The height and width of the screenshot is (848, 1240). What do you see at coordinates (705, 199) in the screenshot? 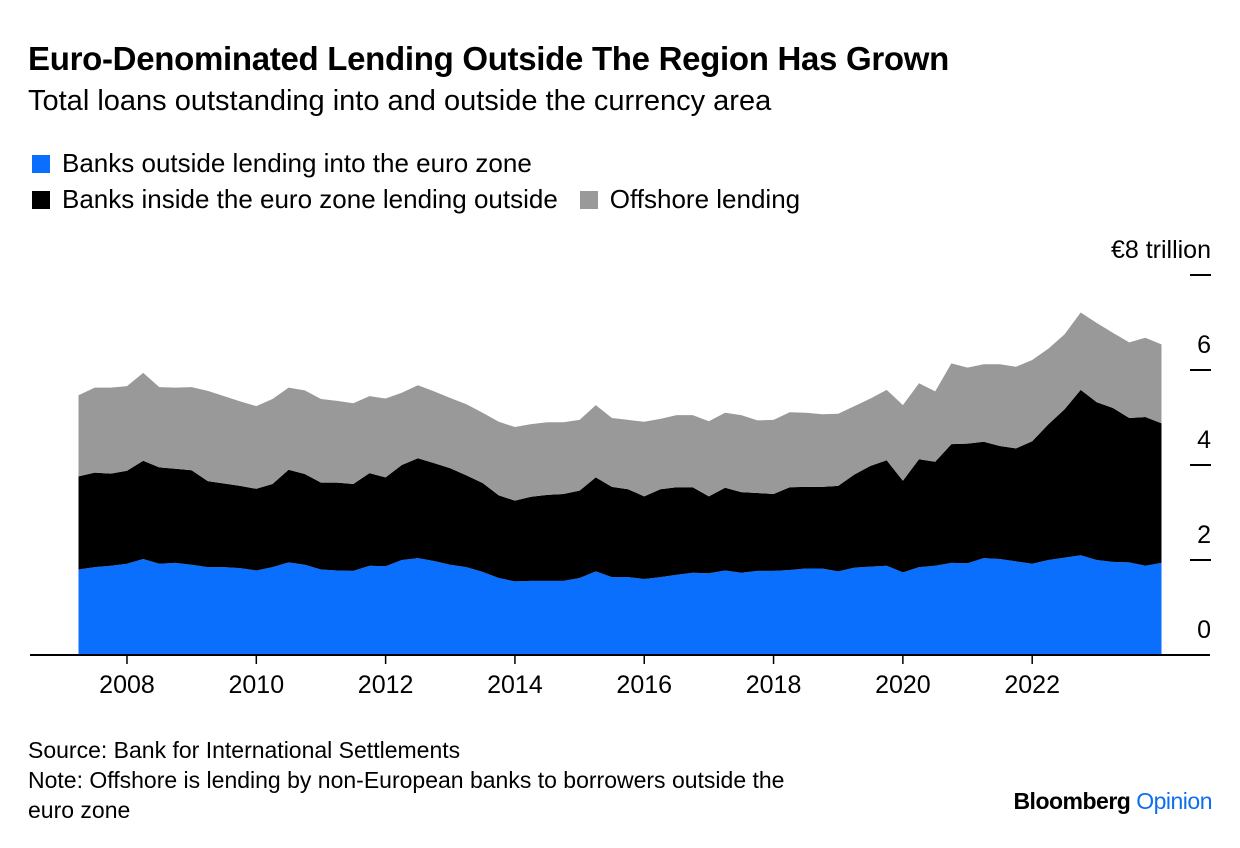
I see `legend-label: Offshore lending` at bounding box center [705, 199].